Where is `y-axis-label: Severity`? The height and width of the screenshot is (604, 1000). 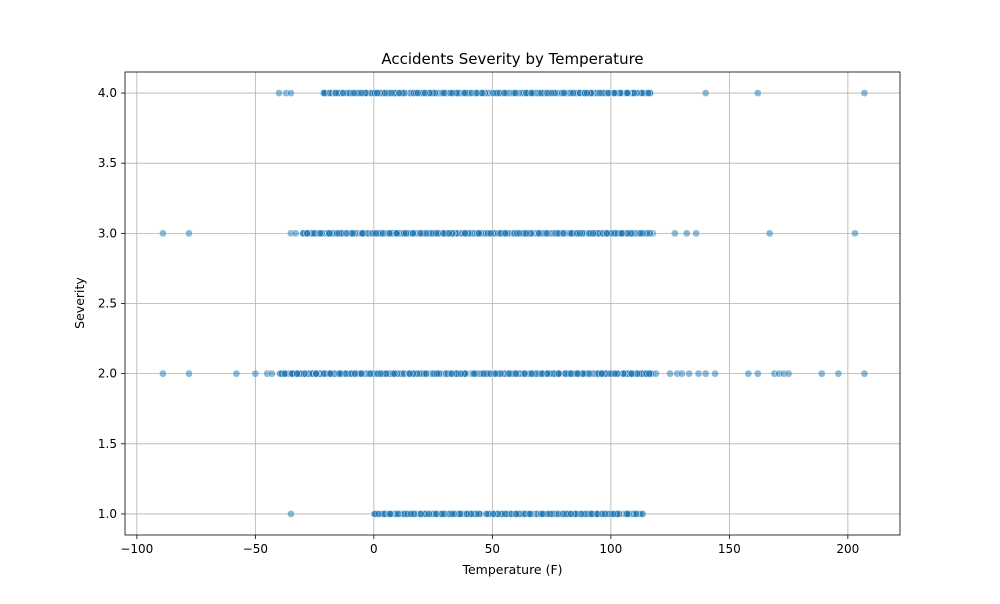 y-axis-label: Severity is located at coordinates (79, 303).